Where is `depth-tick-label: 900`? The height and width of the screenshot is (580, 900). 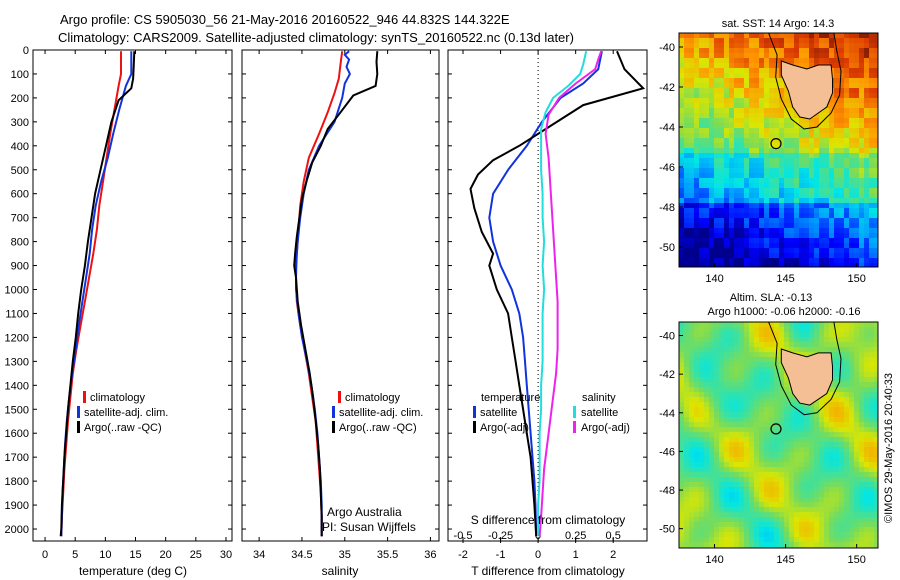
depth-tick-label: 900 is located at coordinates (20, 267).